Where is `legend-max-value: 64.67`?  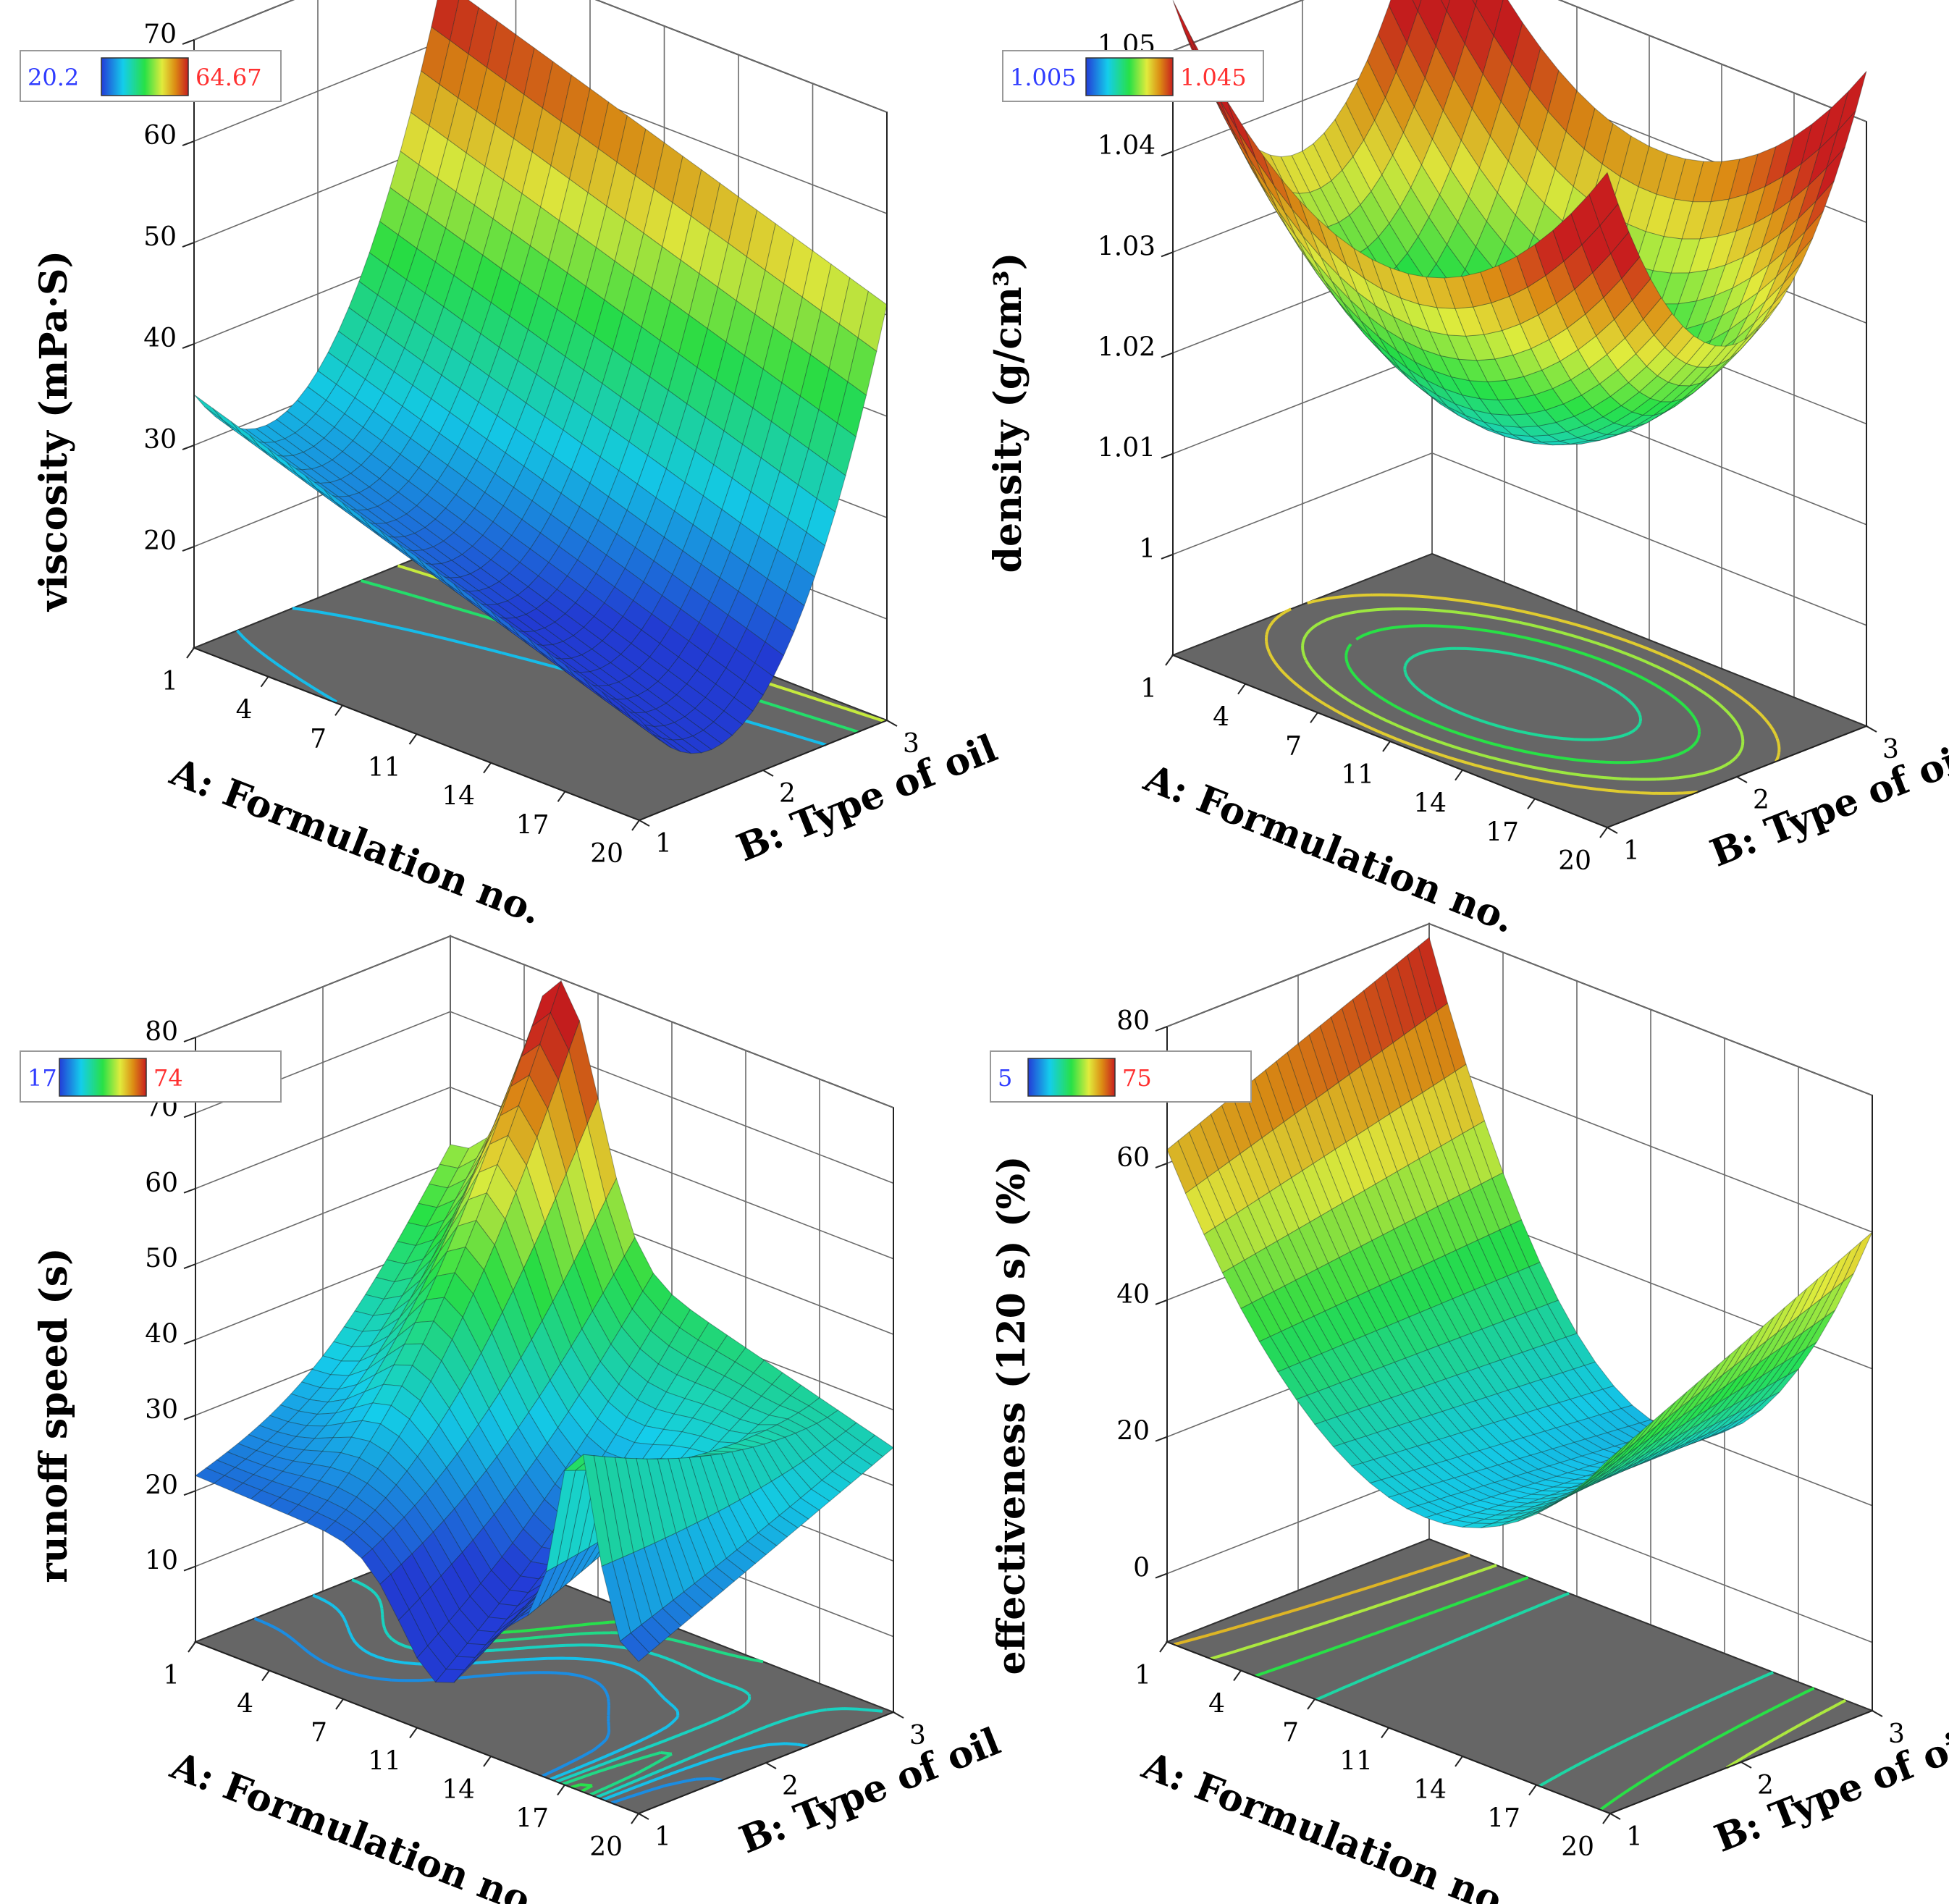
legend-max-value: 64.67 is located at coordinates (228, 77).